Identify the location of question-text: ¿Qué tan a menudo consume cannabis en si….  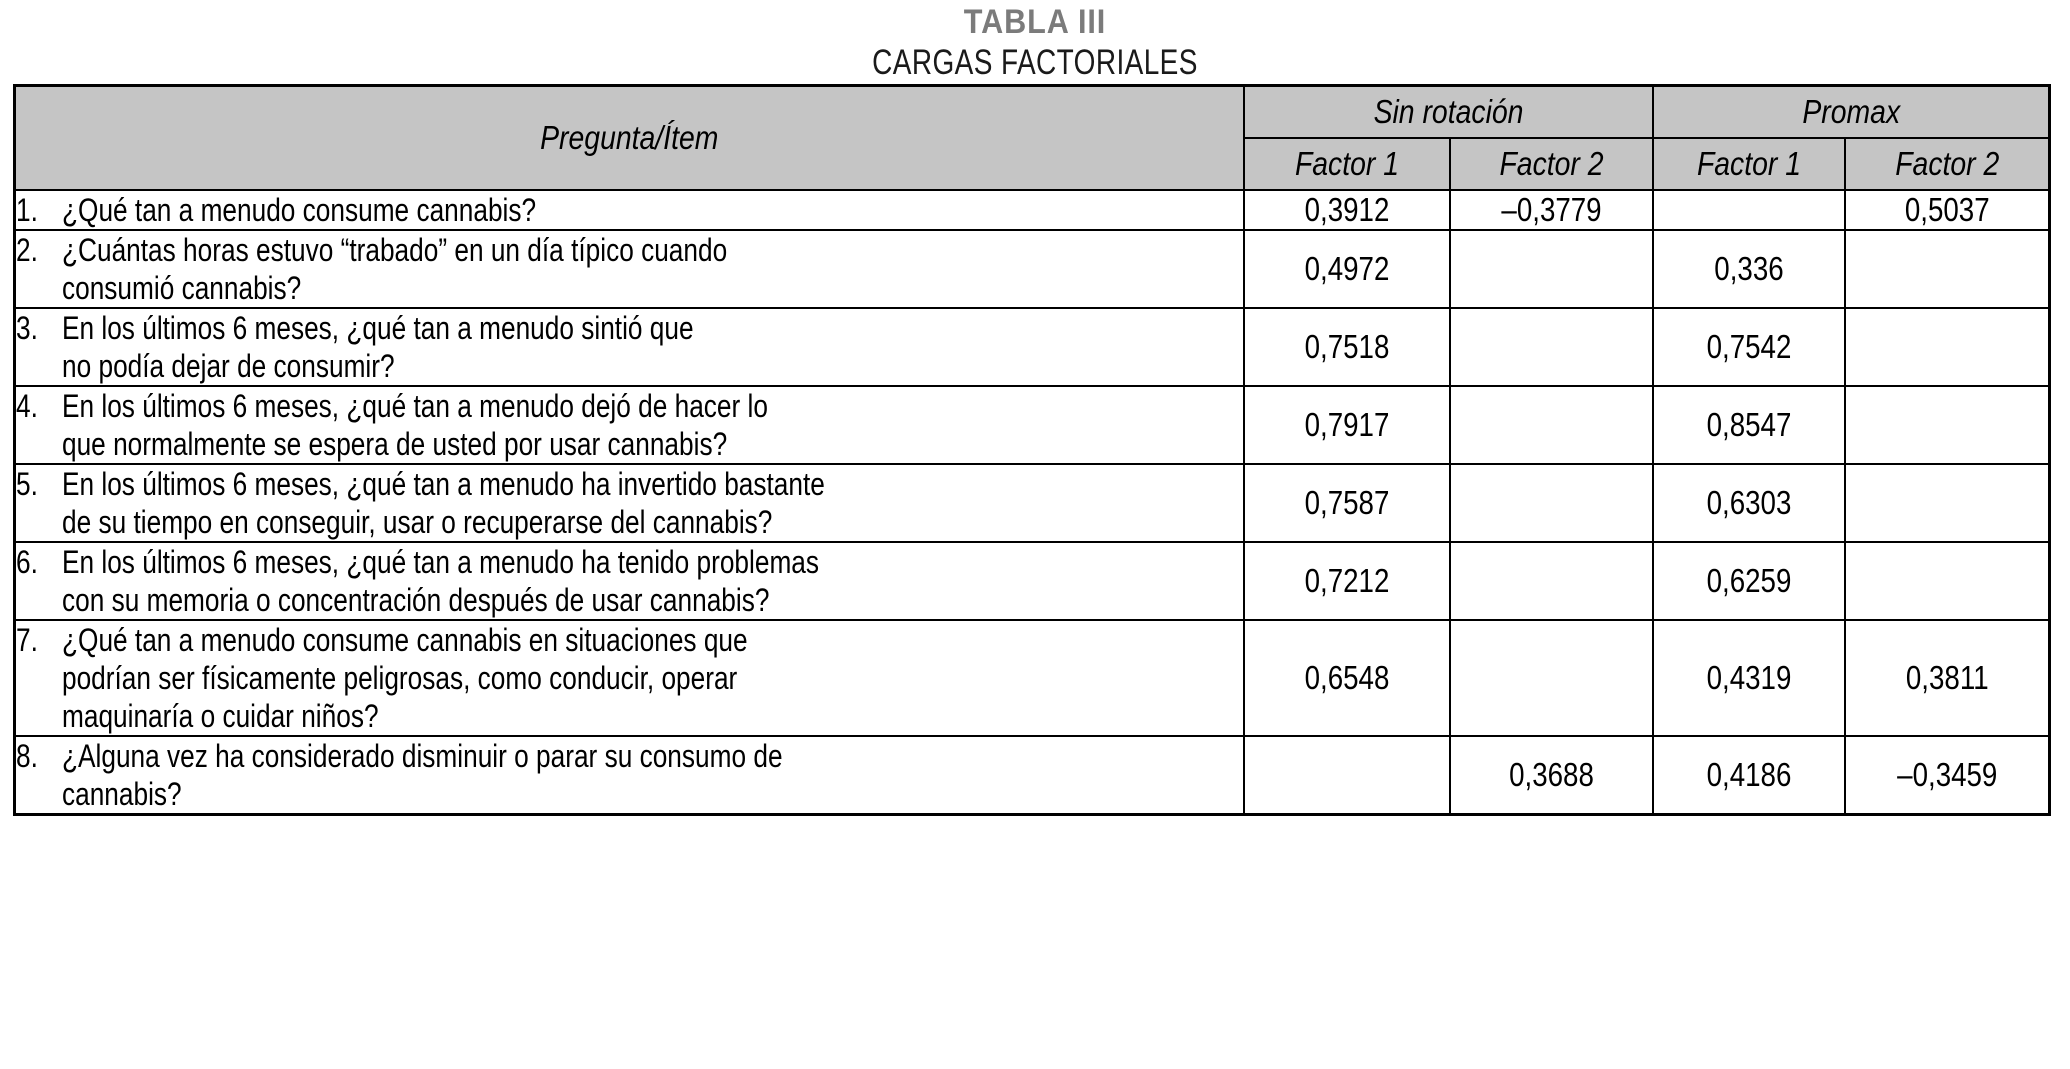
(405, 677).